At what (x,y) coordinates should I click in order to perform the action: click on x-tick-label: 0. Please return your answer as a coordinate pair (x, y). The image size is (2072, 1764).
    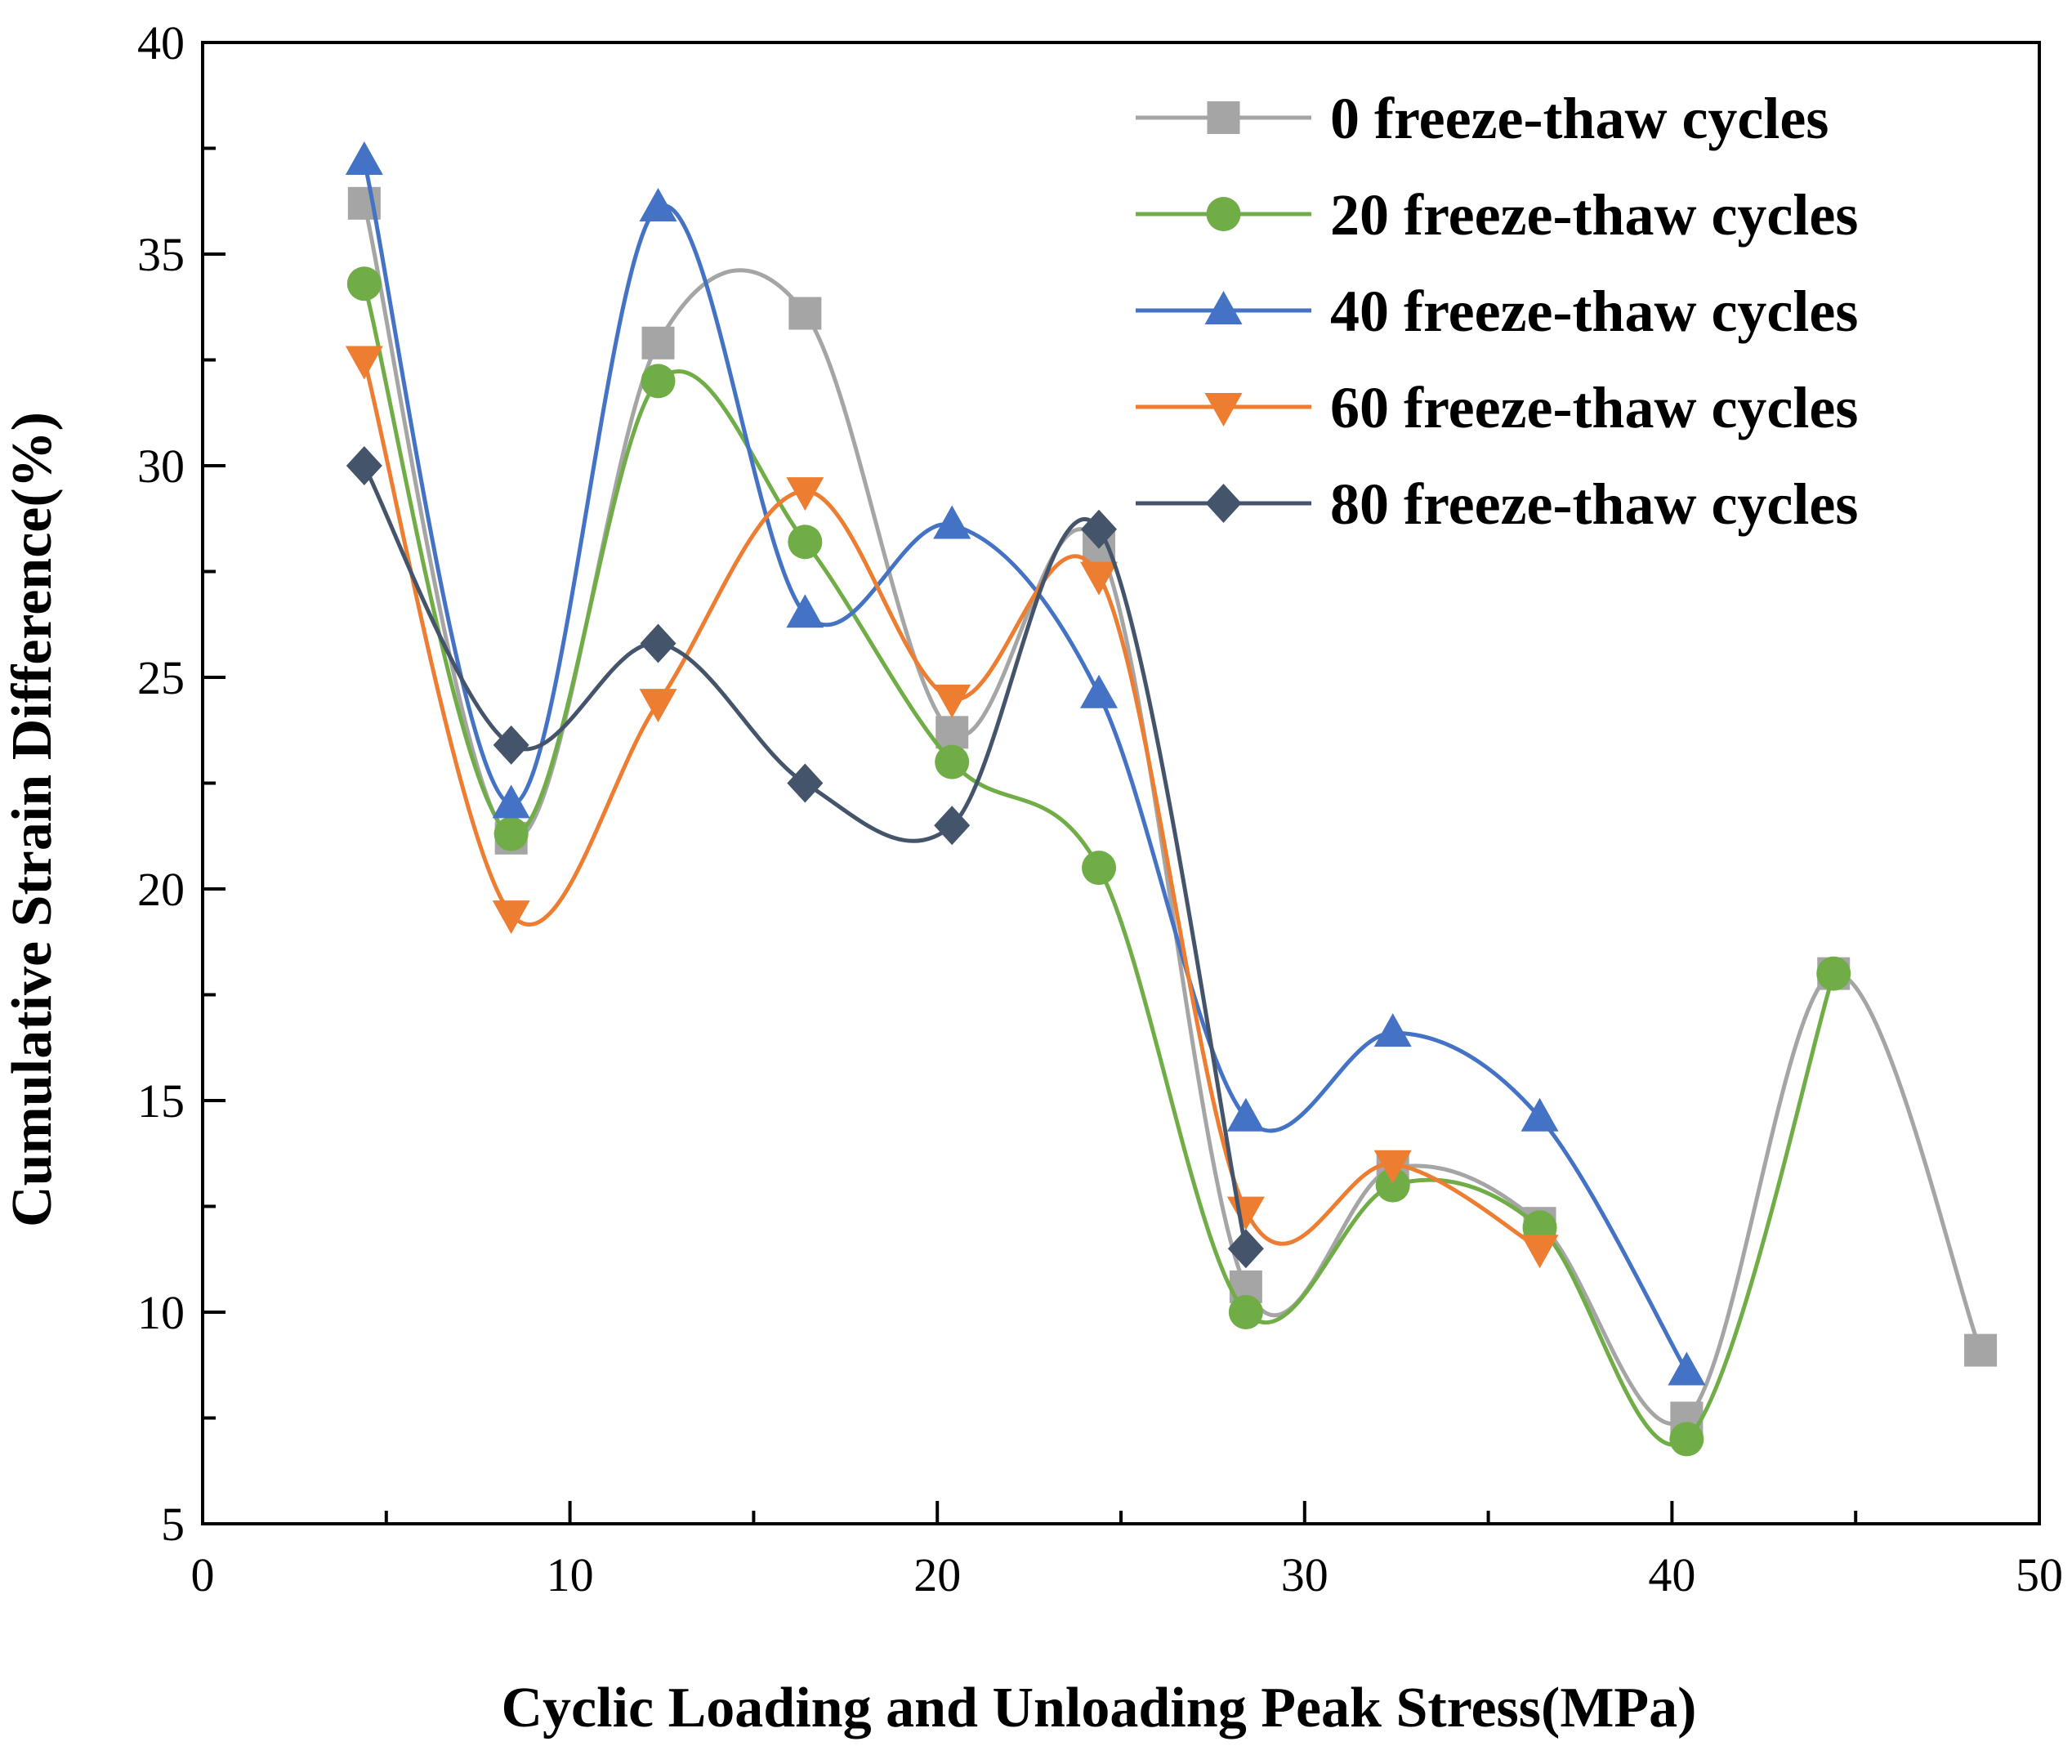
    Looking at the image, I should click on (203, 1574).